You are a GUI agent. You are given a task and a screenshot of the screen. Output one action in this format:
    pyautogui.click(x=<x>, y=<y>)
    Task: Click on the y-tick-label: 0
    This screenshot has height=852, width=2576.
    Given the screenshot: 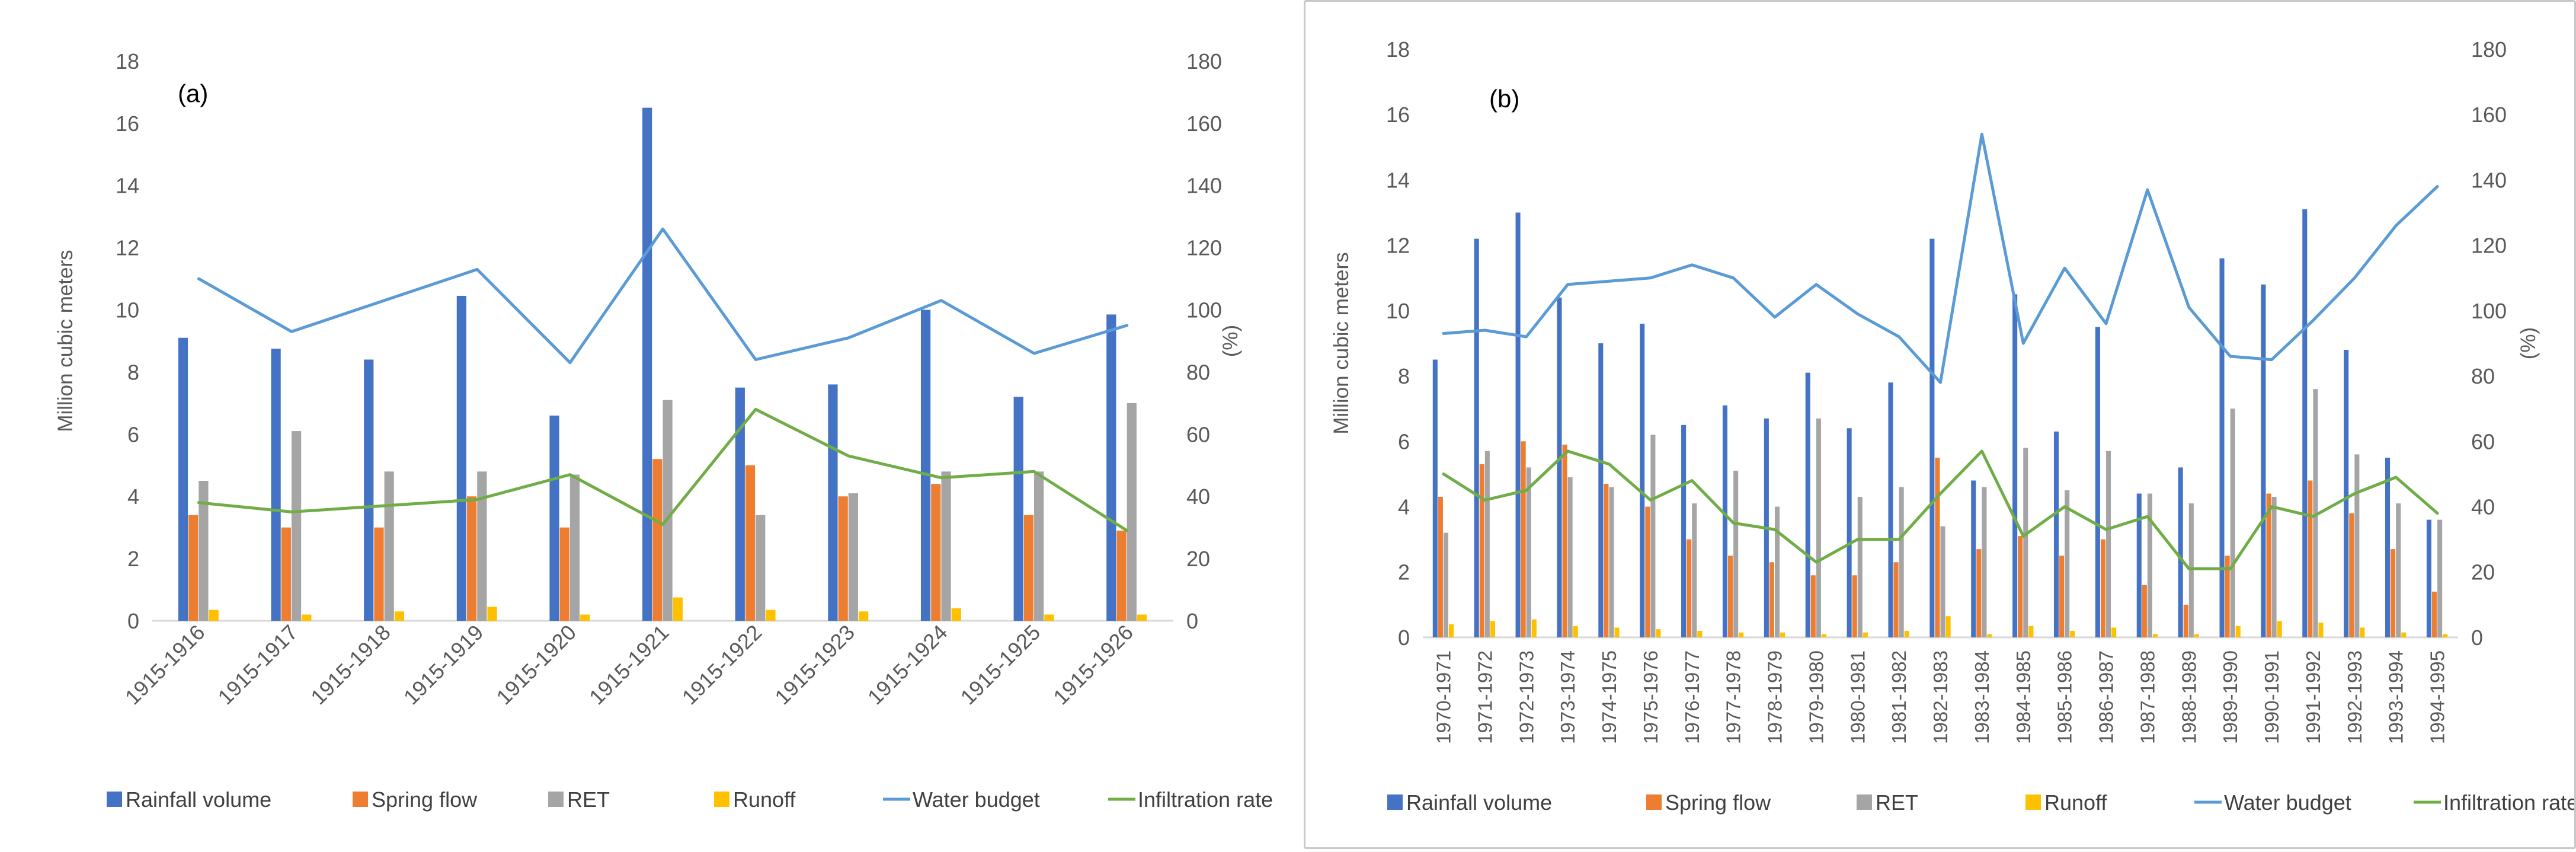 What is the action you would take?
    pyautogui.click(x=133, y=621)
    